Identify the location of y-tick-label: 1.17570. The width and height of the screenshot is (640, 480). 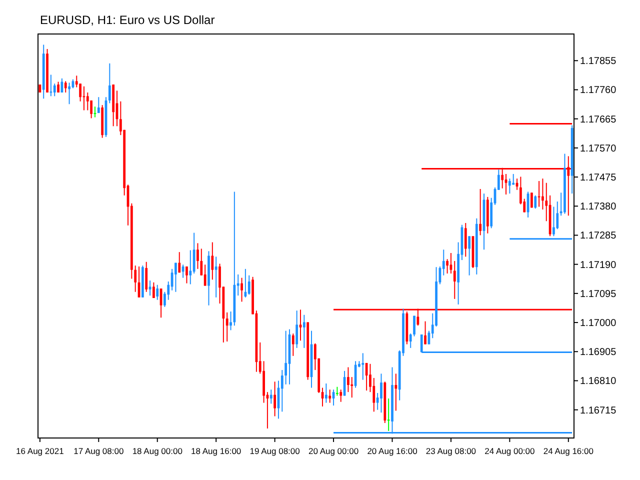
(598, 148).